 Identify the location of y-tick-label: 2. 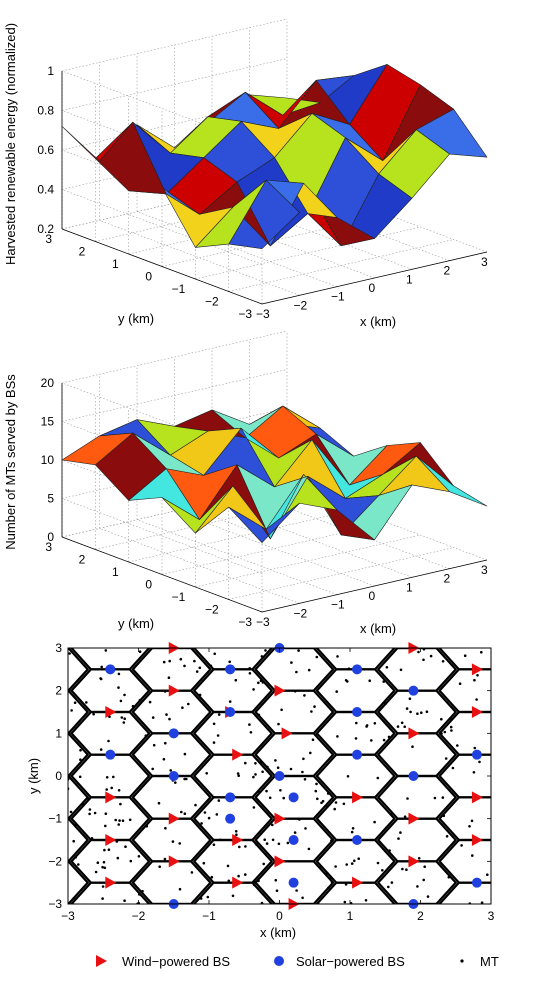
(58, 691).